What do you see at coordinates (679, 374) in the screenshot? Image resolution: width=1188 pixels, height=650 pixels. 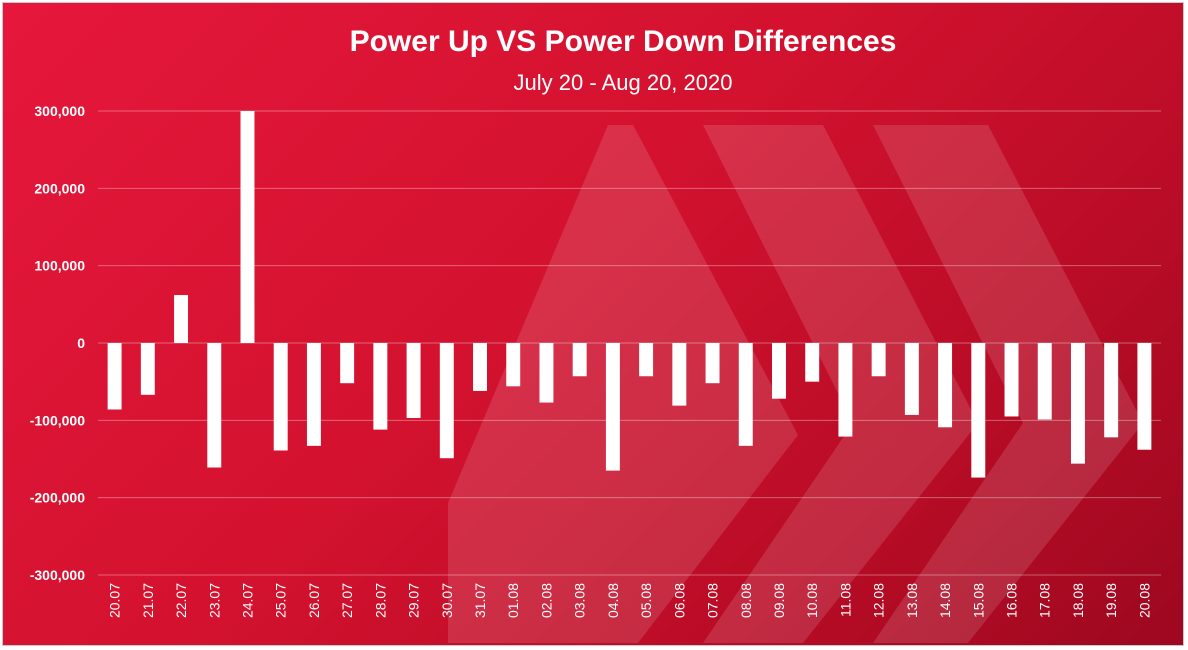 I see `bar-06.08` at bounding box center [679, 374].